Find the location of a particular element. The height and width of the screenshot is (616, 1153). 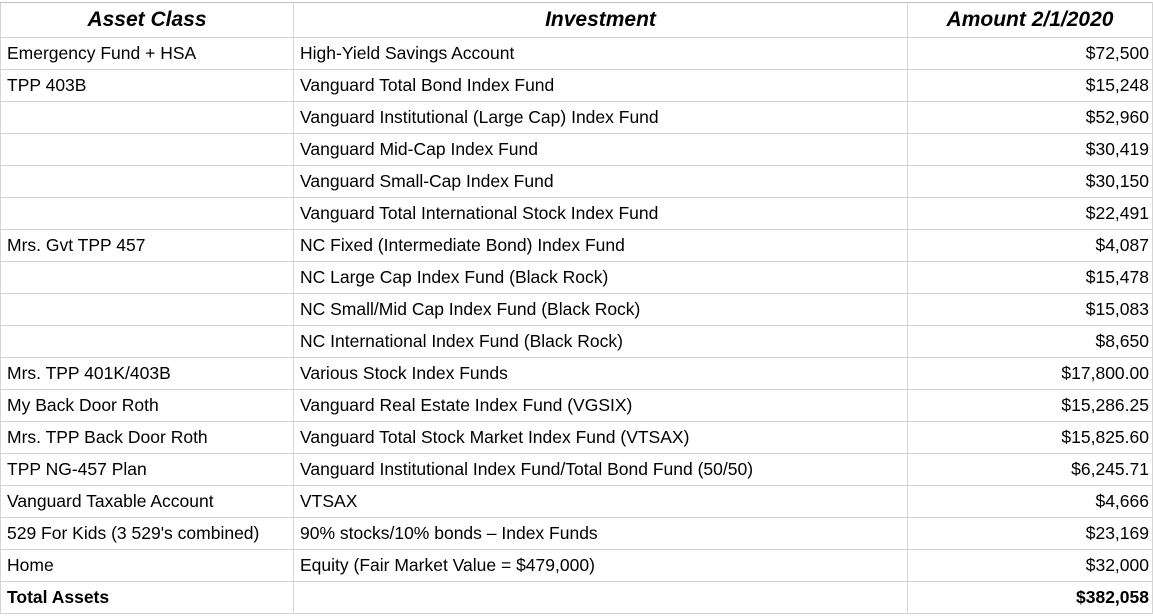

cell-investment: Vanguard Total Bond Index Fund is located at coordinates (600, 85).